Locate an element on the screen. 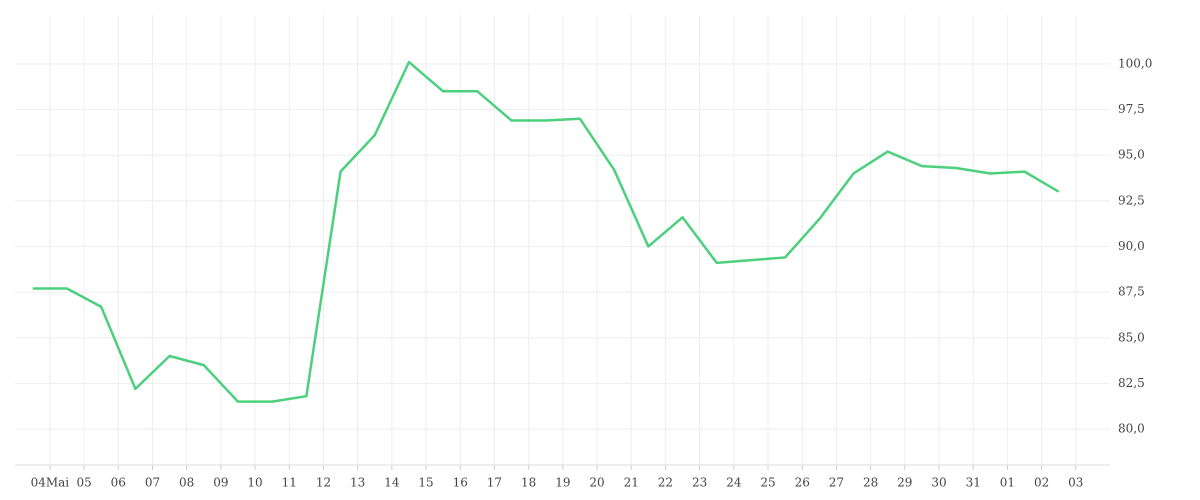 The height and width of the screenshot is (500, 1200). x-tick-label: 22 is located at coordinates (665, 483).